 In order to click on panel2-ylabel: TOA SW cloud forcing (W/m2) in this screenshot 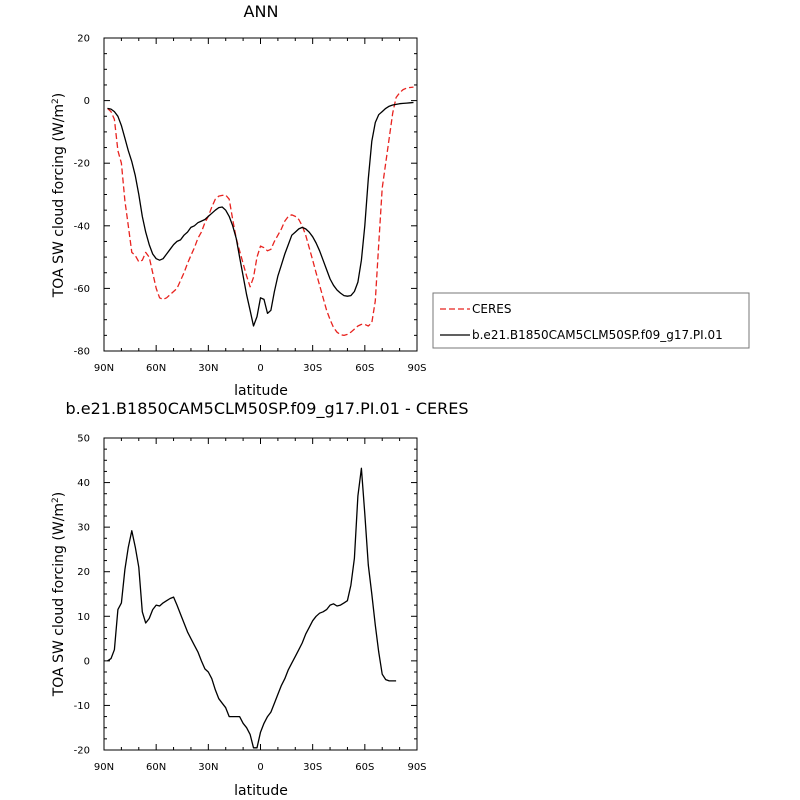, I will do `click(59, 595)`.